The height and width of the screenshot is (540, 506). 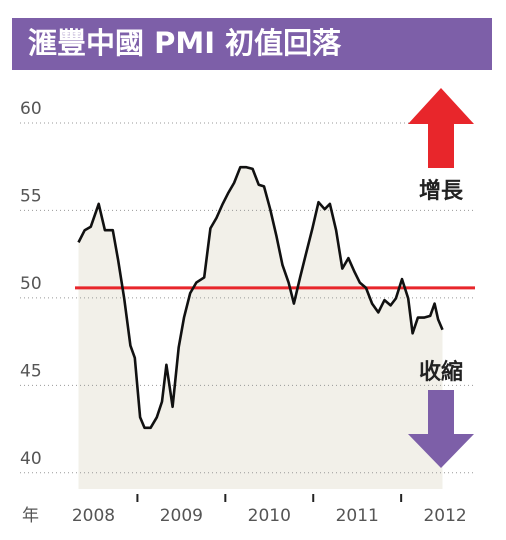 What do you see at coordinates (31, 284) in the screenshot?
I see `y-tick-label: 50` at bounding box center [31, 284].